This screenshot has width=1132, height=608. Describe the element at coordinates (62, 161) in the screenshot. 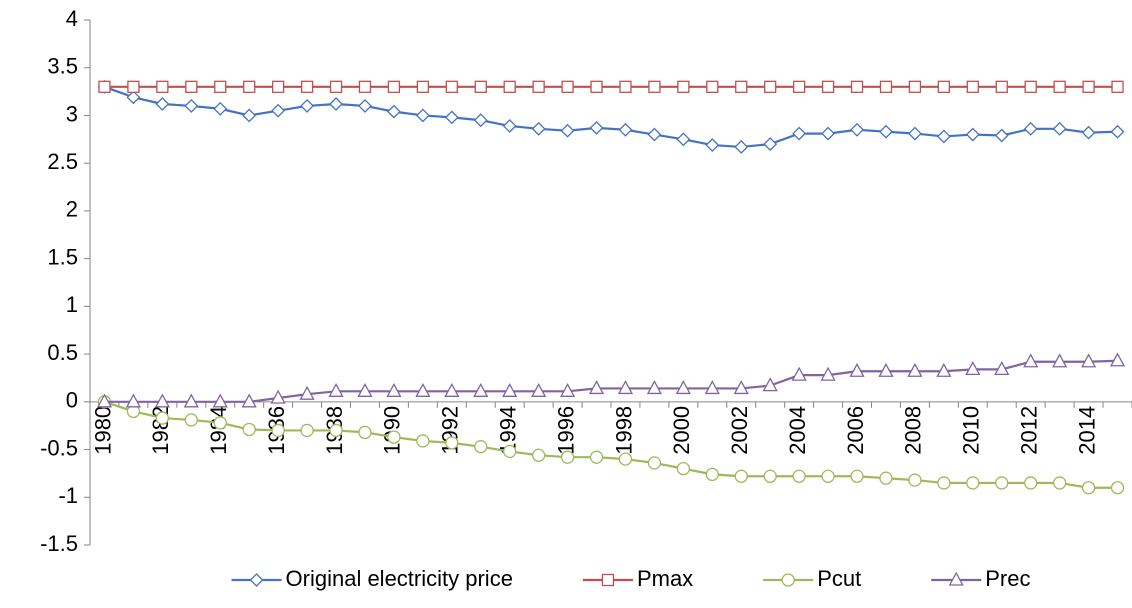

I see `y-tick-label: 2.5` at that location.